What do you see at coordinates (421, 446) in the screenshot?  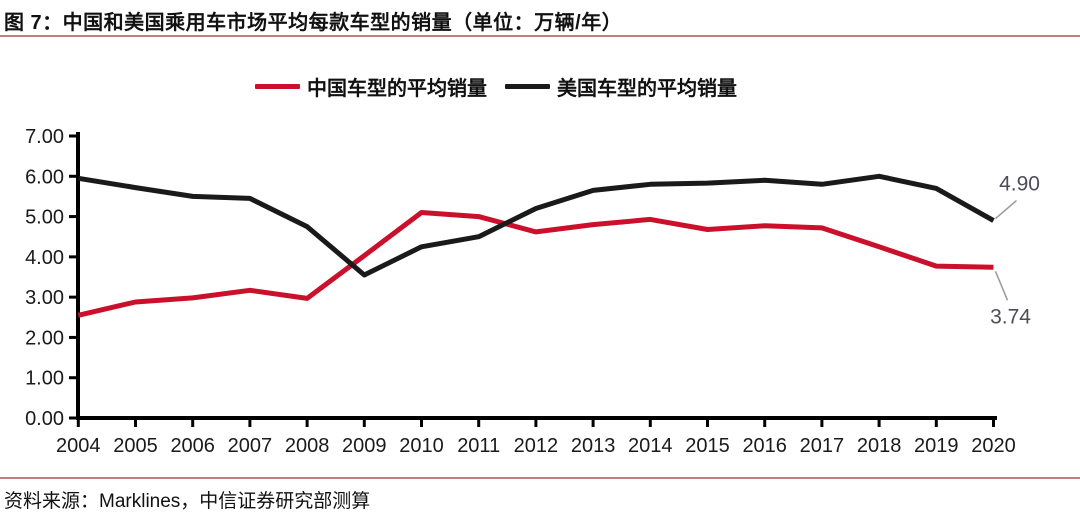 I see `x-axis-tick-label: 2010` at bounding box center [421, 446].